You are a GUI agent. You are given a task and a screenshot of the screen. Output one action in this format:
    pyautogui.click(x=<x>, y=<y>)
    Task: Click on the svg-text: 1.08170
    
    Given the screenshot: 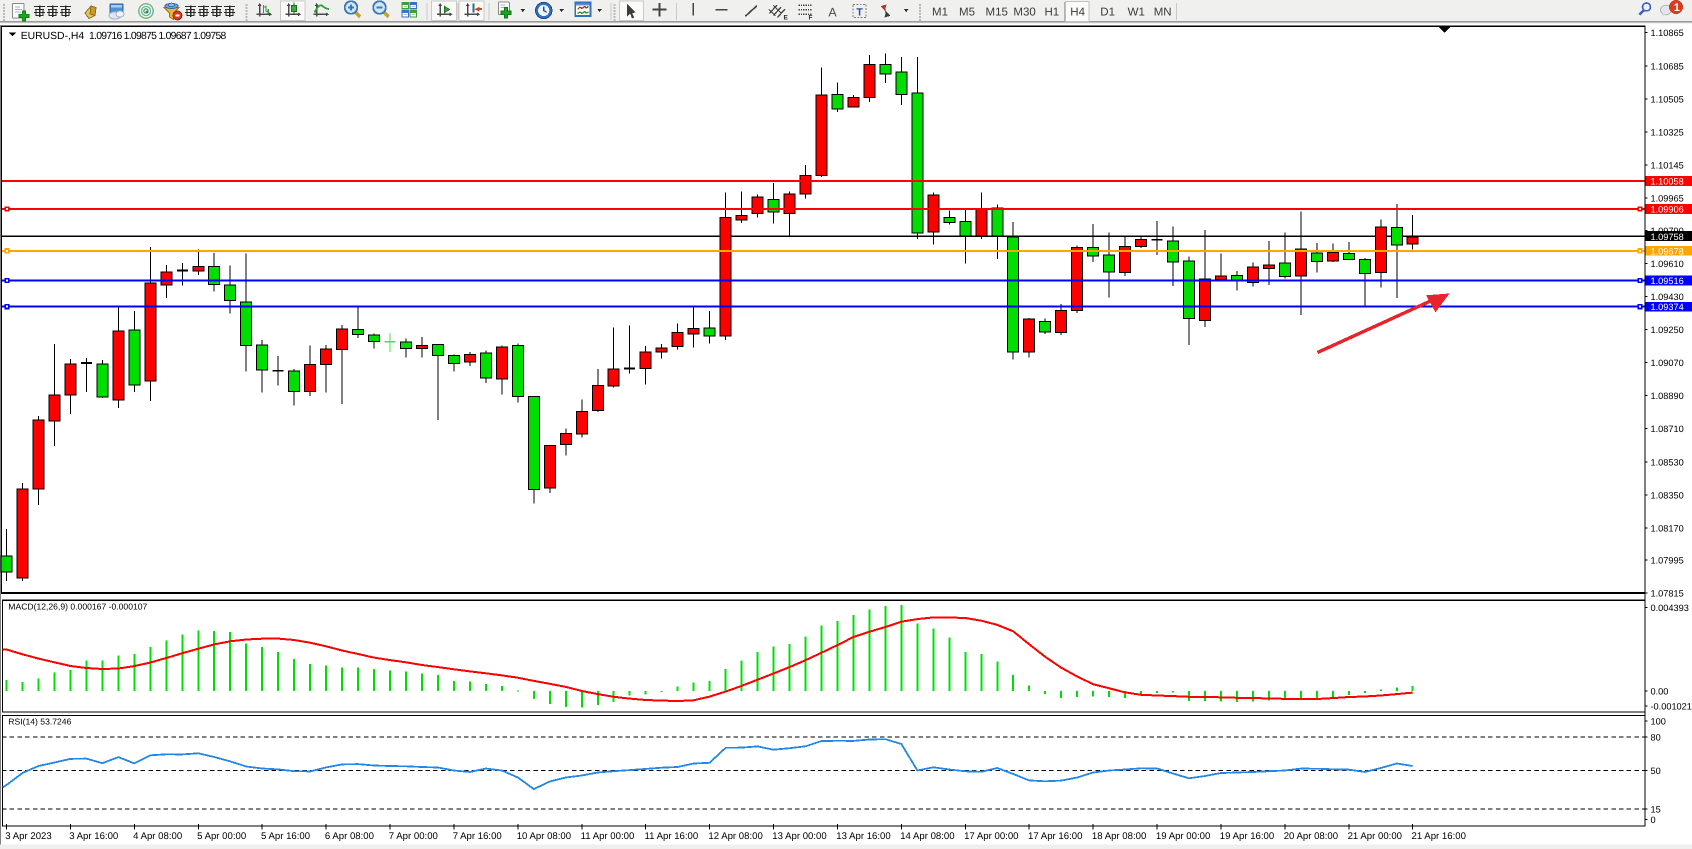 What is the action you would take?
    pyautogui.click(x=1667, y=528)
    